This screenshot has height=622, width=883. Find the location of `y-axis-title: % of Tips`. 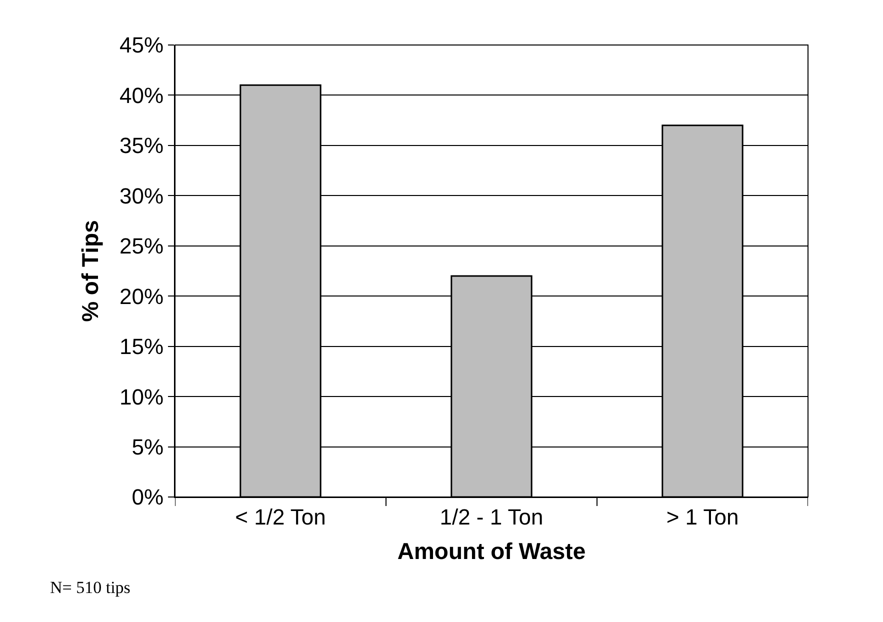

y-axis-title: % of Tips is located at coordinates (90, 271).